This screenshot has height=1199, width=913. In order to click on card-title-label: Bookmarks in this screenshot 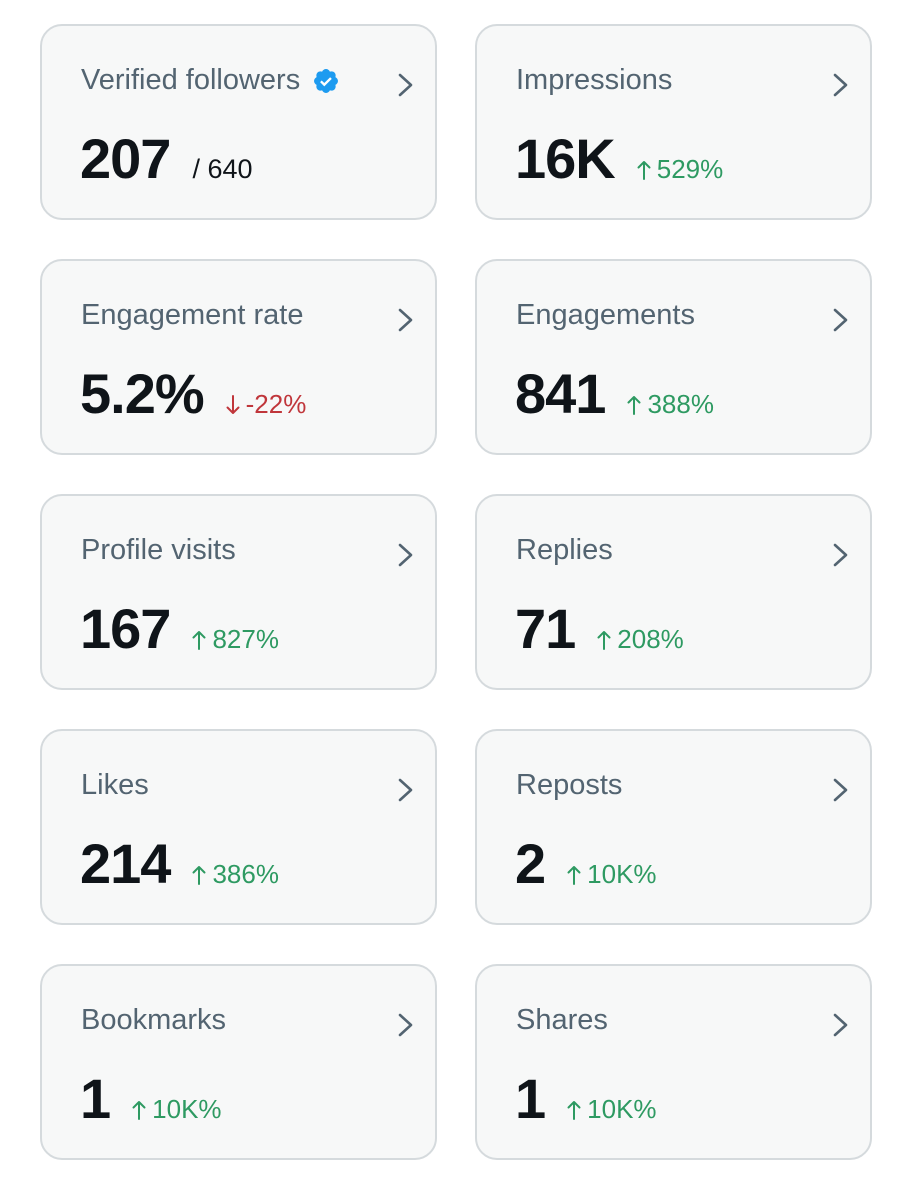, I will do `click(154, 1020)`.